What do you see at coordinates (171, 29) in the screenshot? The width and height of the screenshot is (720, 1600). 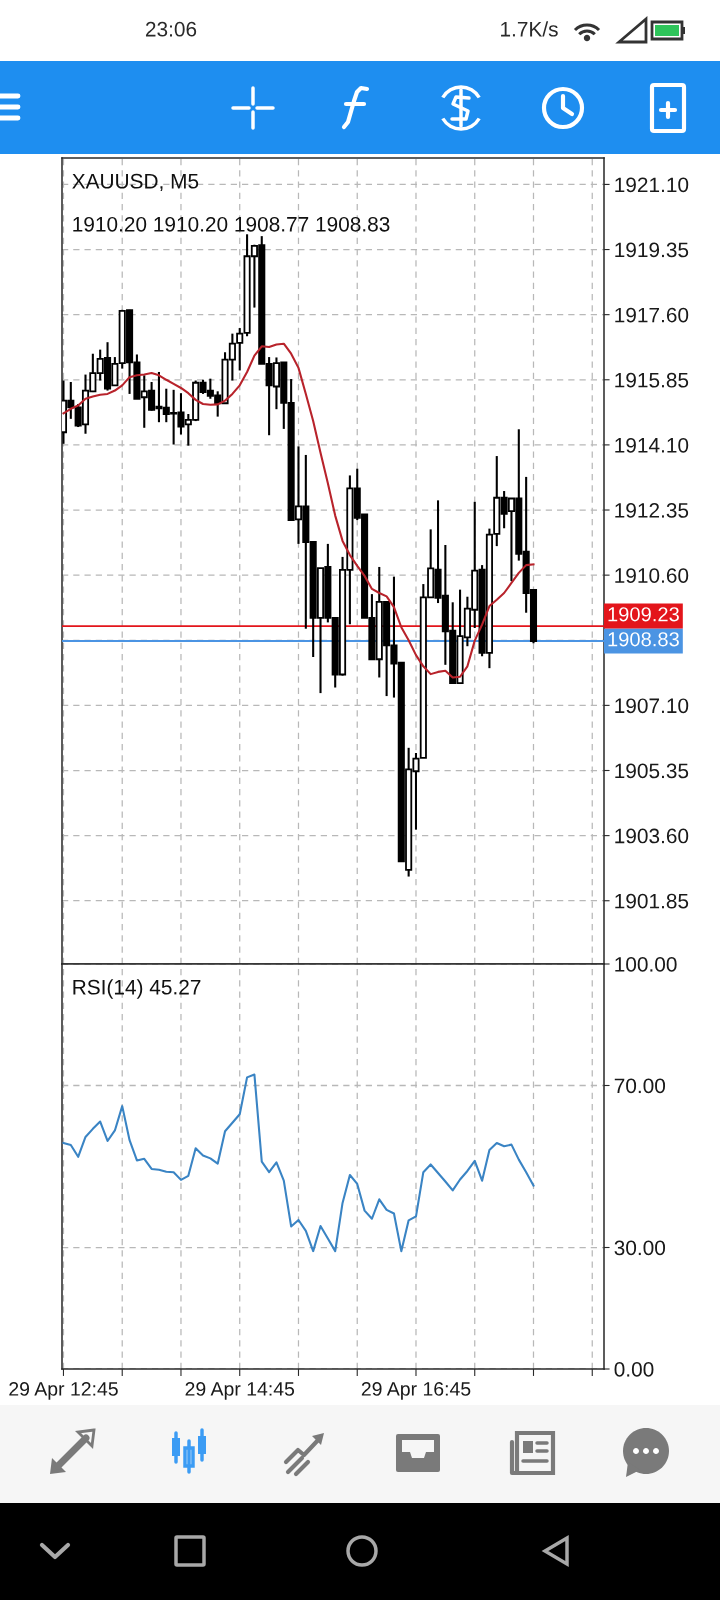 I see `text: 23:06` at bounding box center [171, 29].